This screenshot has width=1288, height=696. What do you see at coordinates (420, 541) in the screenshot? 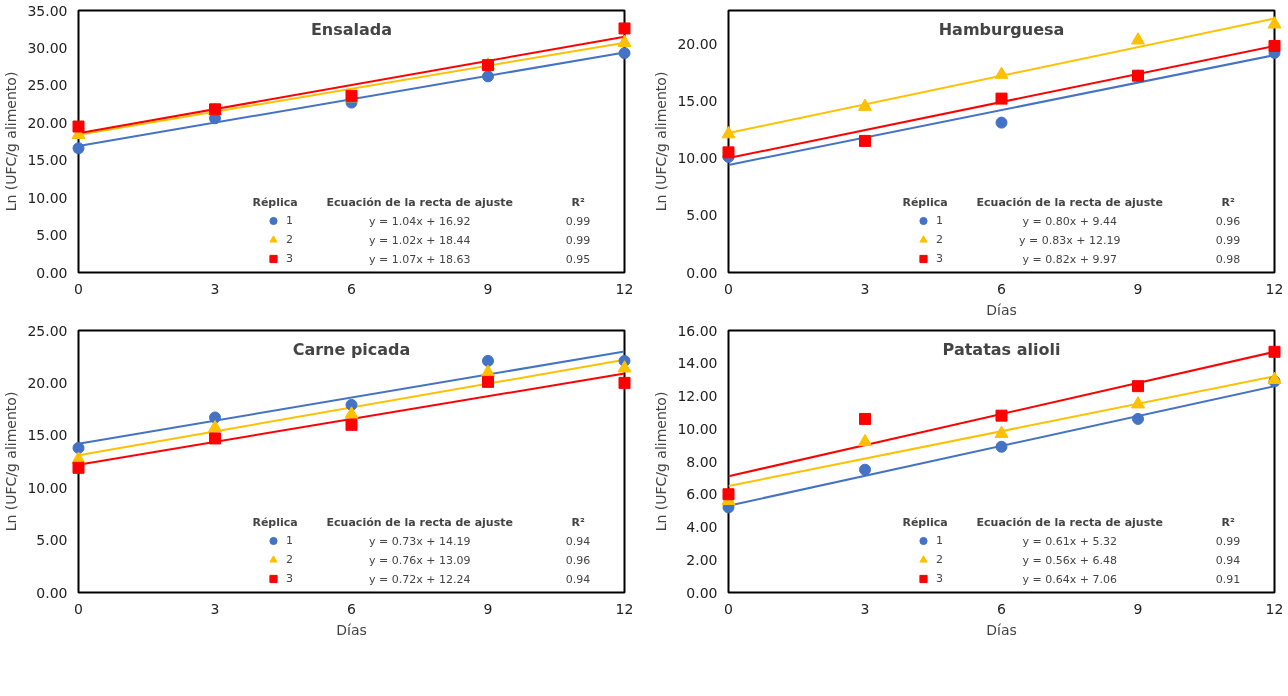
I see `annotation: y = 0.73x + 14.19` at bounding box center [420, 541].